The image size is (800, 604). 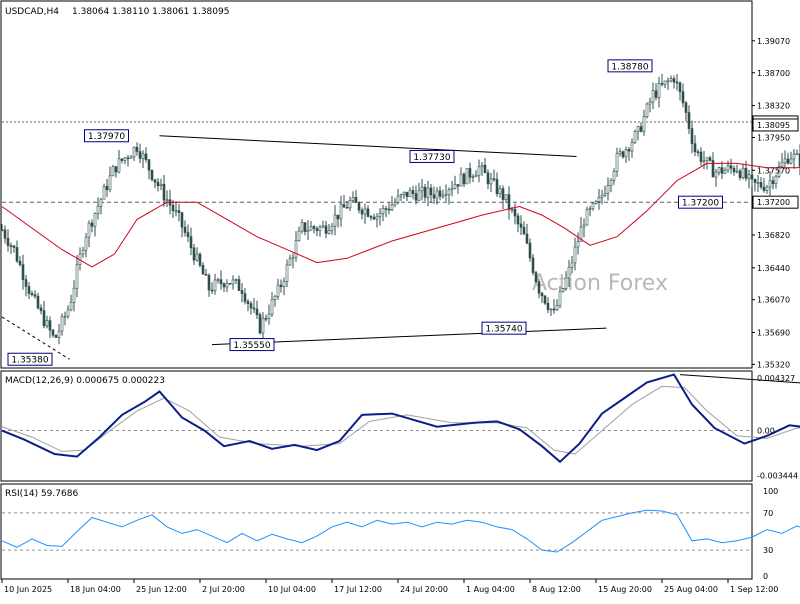 I want to click on rsi-axis: 100 70 30 0, so click(x=770, y=534).